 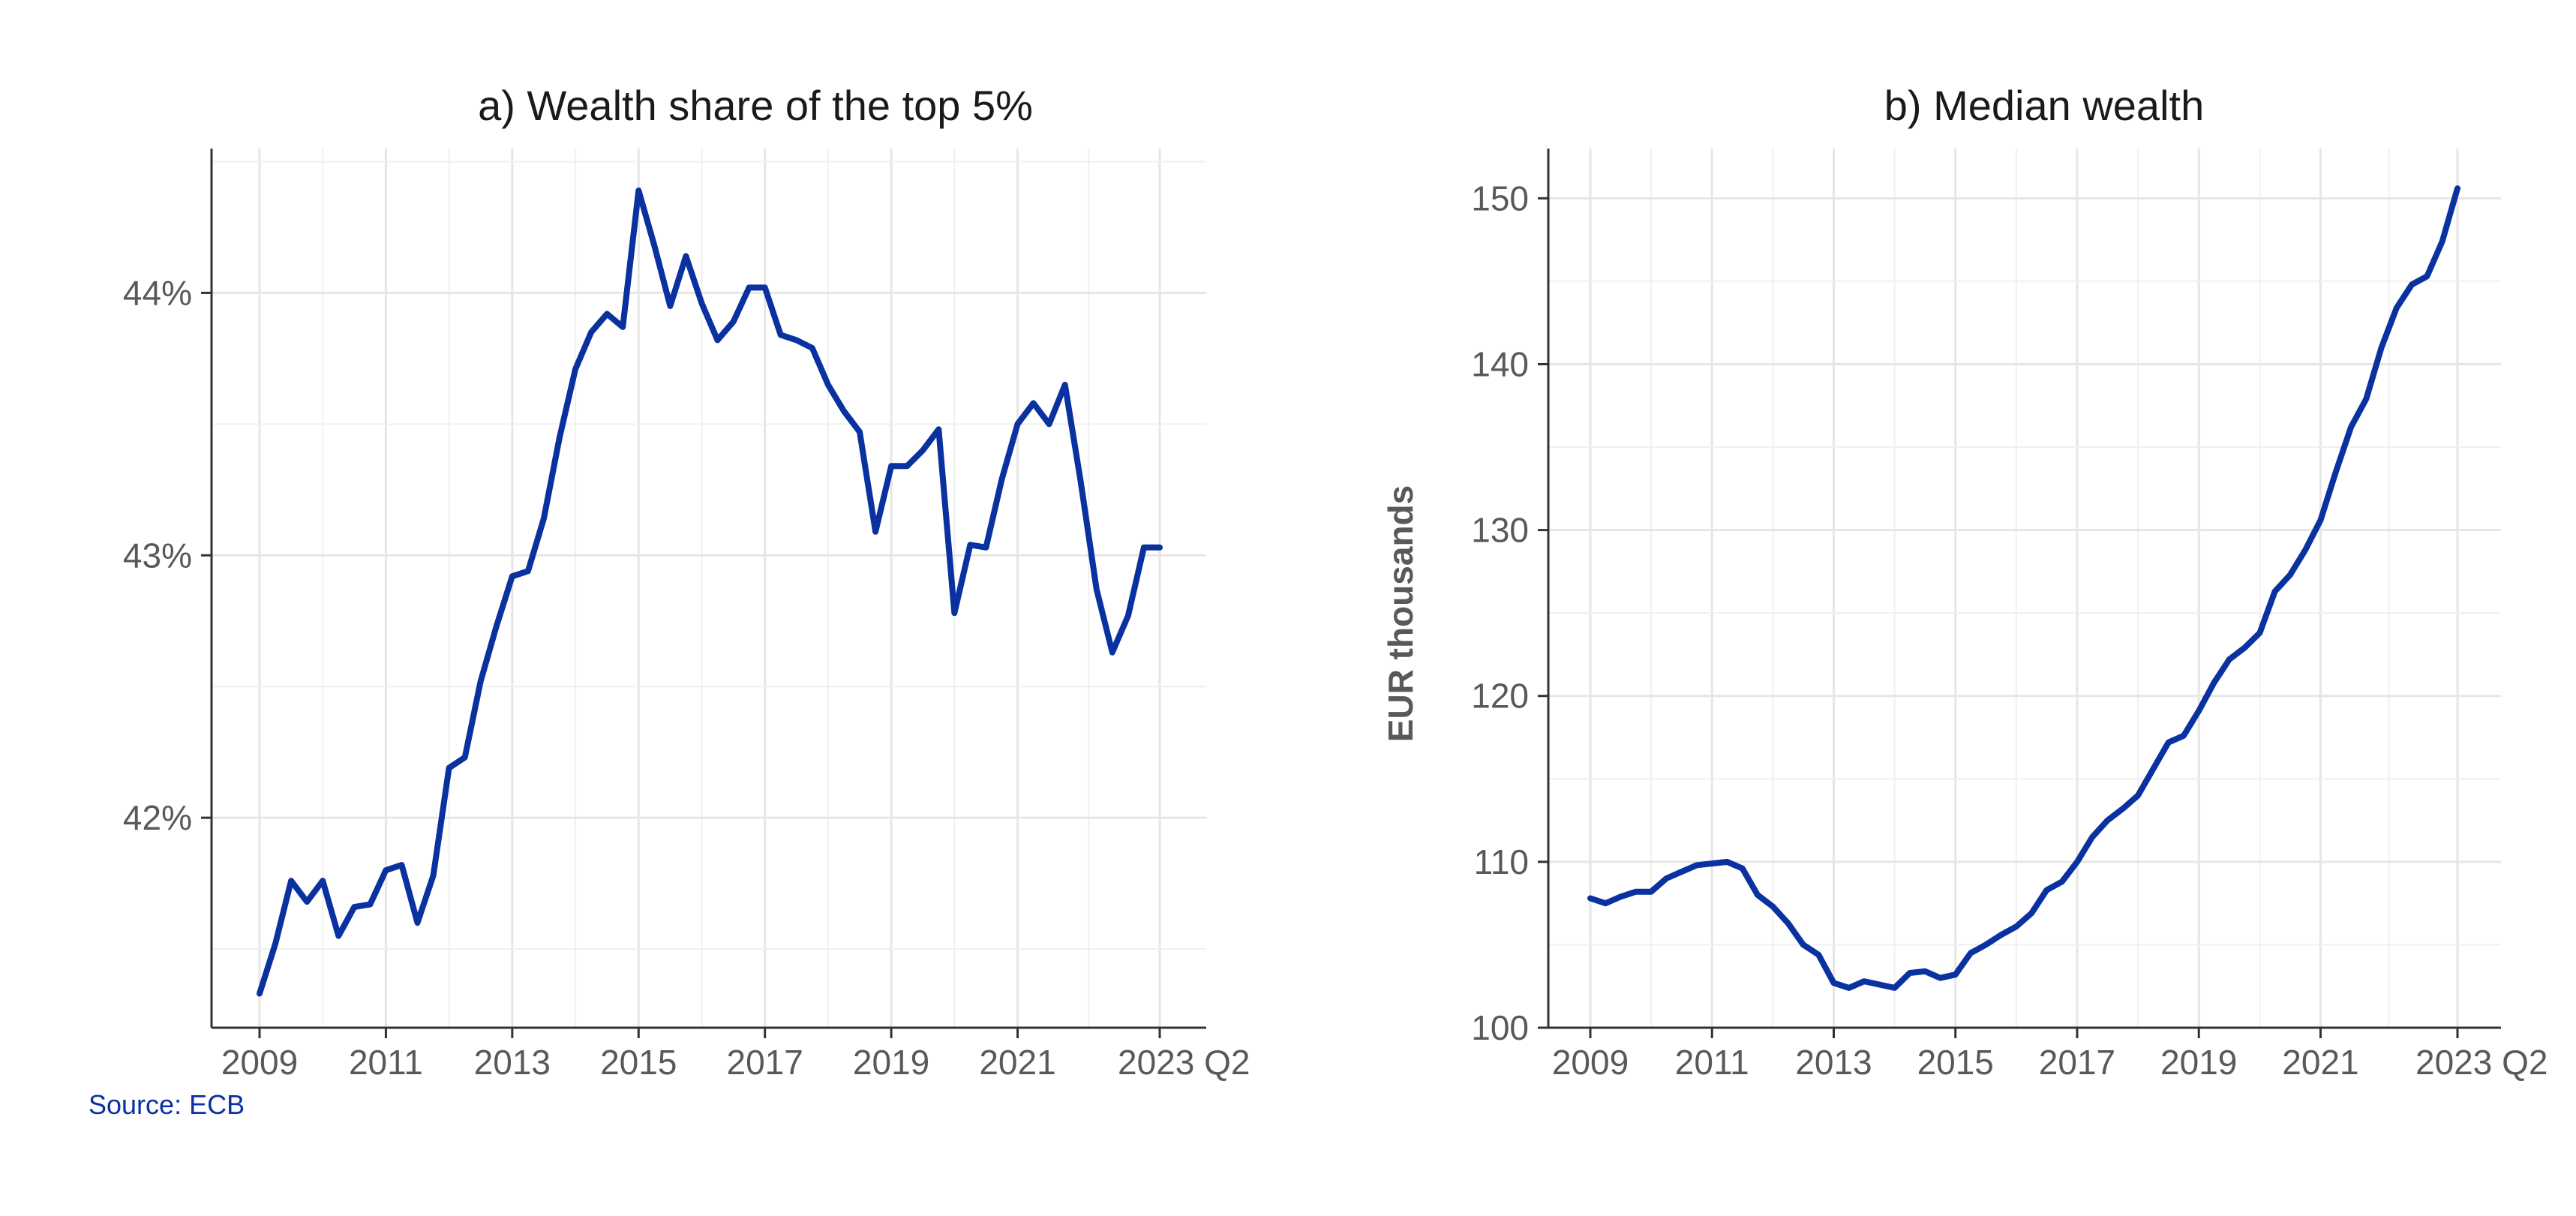 I want to click on chart-b-x-tick-label: 2013, so click(x=1833, y=1062).